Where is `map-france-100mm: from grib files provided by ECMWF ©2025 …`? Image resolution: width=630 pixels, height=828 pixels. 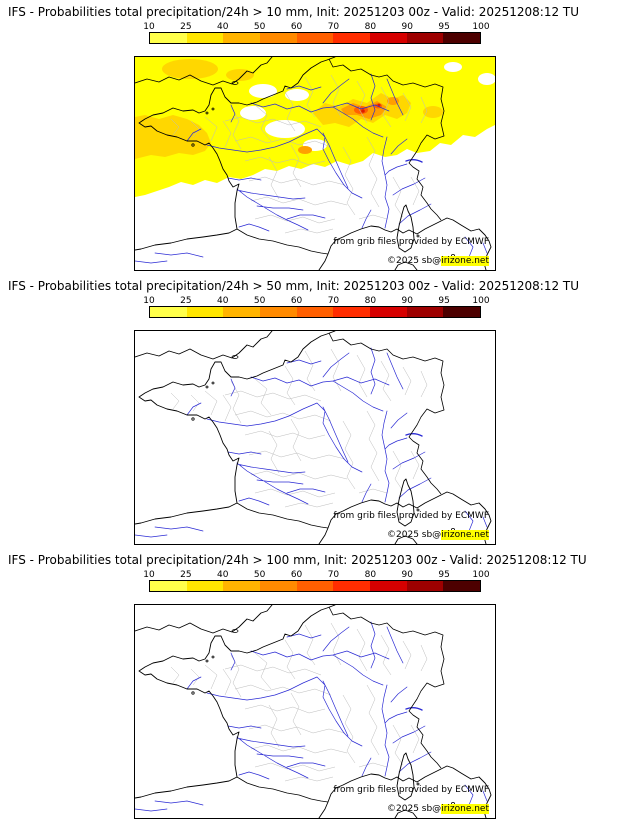
map-france-100mm: from grib files provided by ECMWF ©2025 … is located at coordinates (315, 711).